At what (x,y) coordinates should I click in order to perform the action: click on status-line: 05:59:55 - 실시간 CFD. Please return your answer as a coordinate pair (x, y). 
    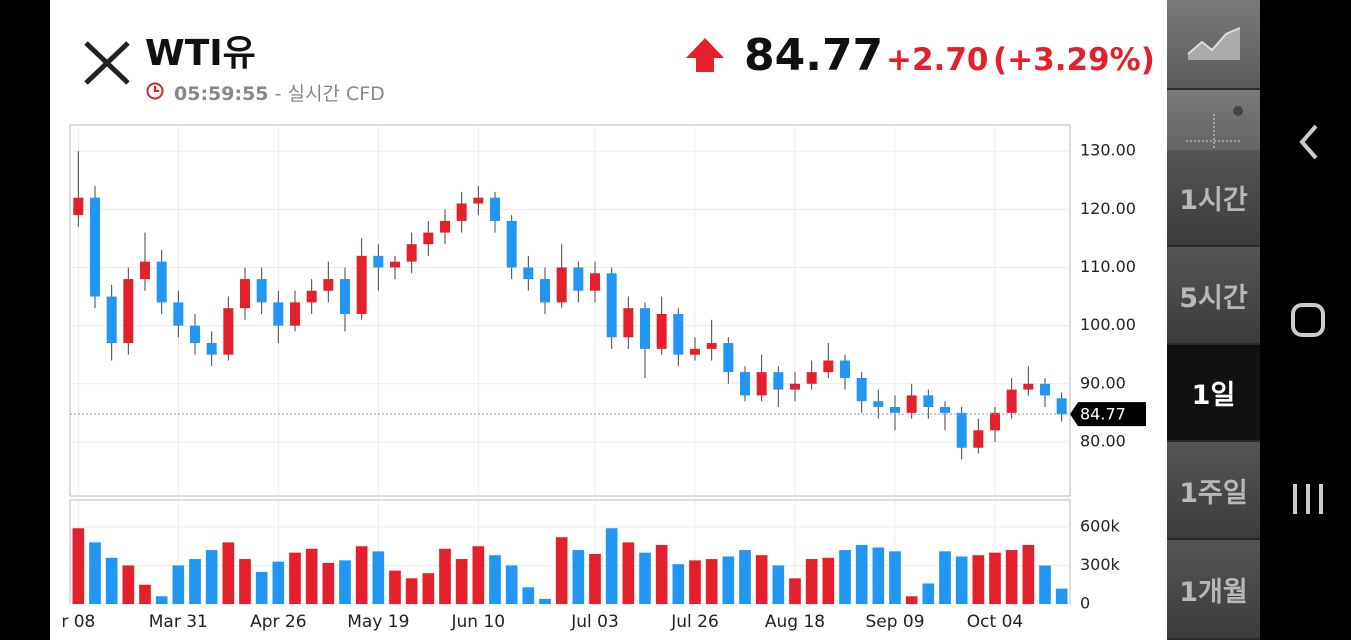
    Looking at the image, I should click on (279, 92).